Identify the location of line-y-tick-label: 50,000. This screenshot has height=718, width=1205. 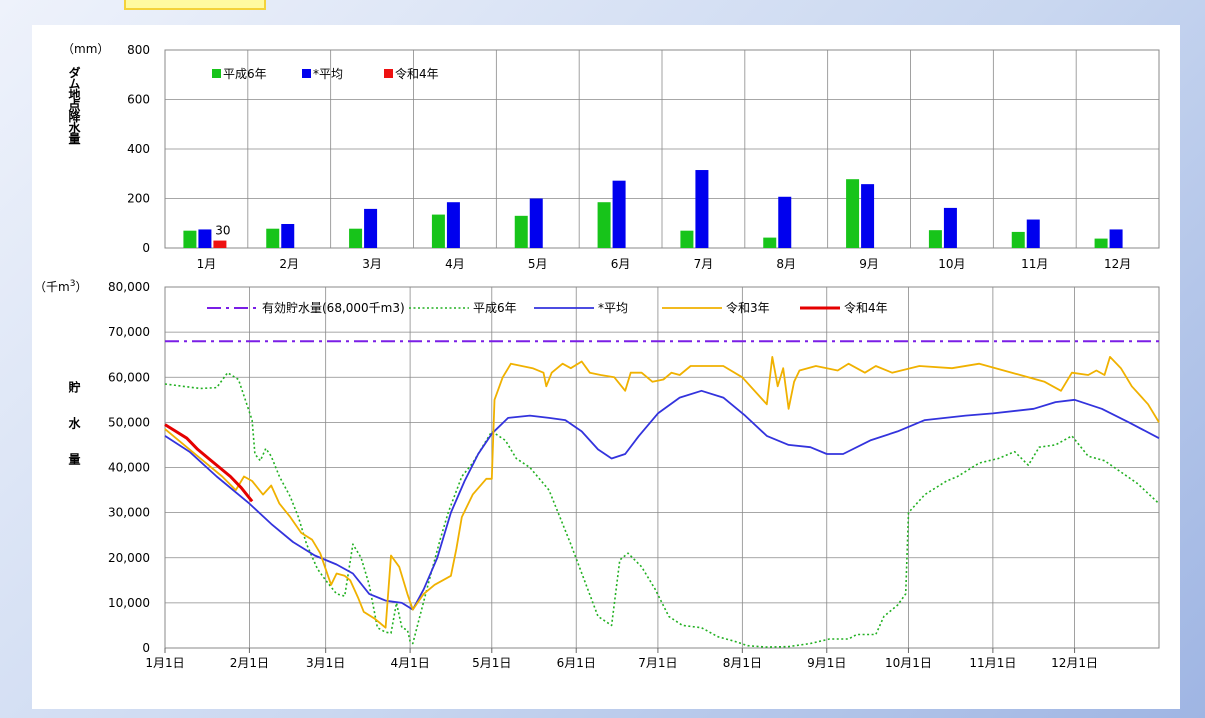
(129, 422).